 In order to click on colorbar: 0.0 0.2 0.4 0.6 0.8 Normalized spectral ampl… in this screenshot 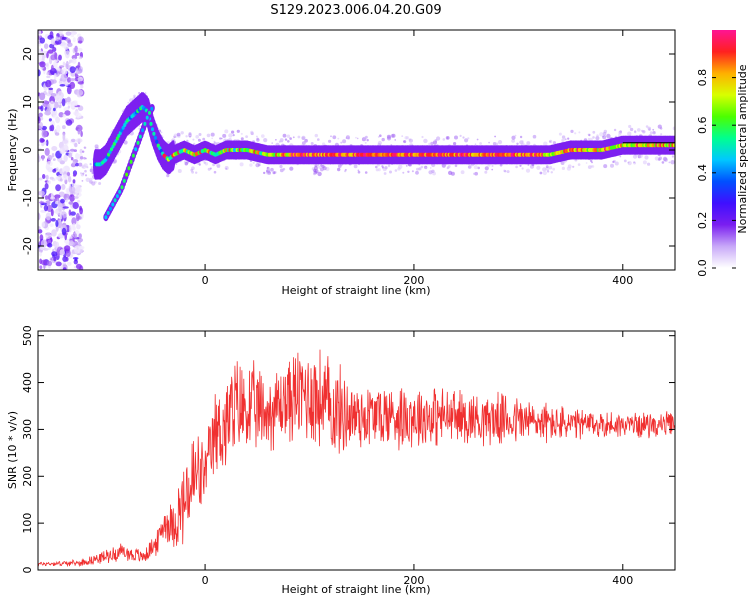, I will do `click(722, 153)`.